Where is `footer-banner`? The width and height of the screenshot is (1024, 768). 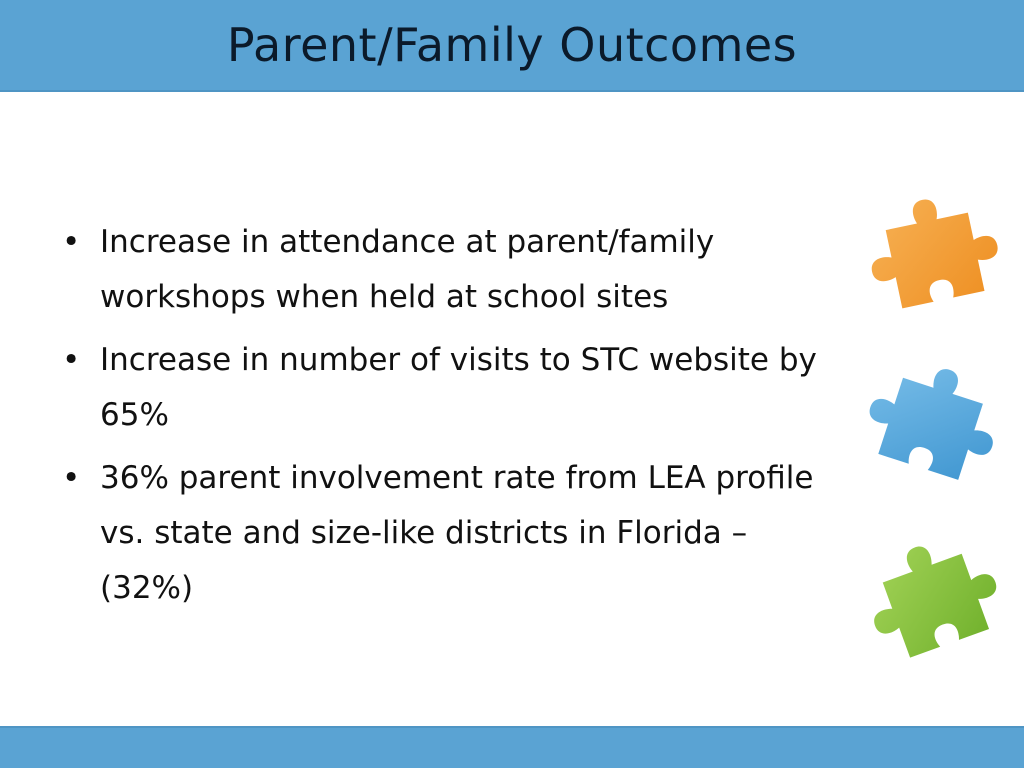
footer-banner is located at coordinates (512, 747).